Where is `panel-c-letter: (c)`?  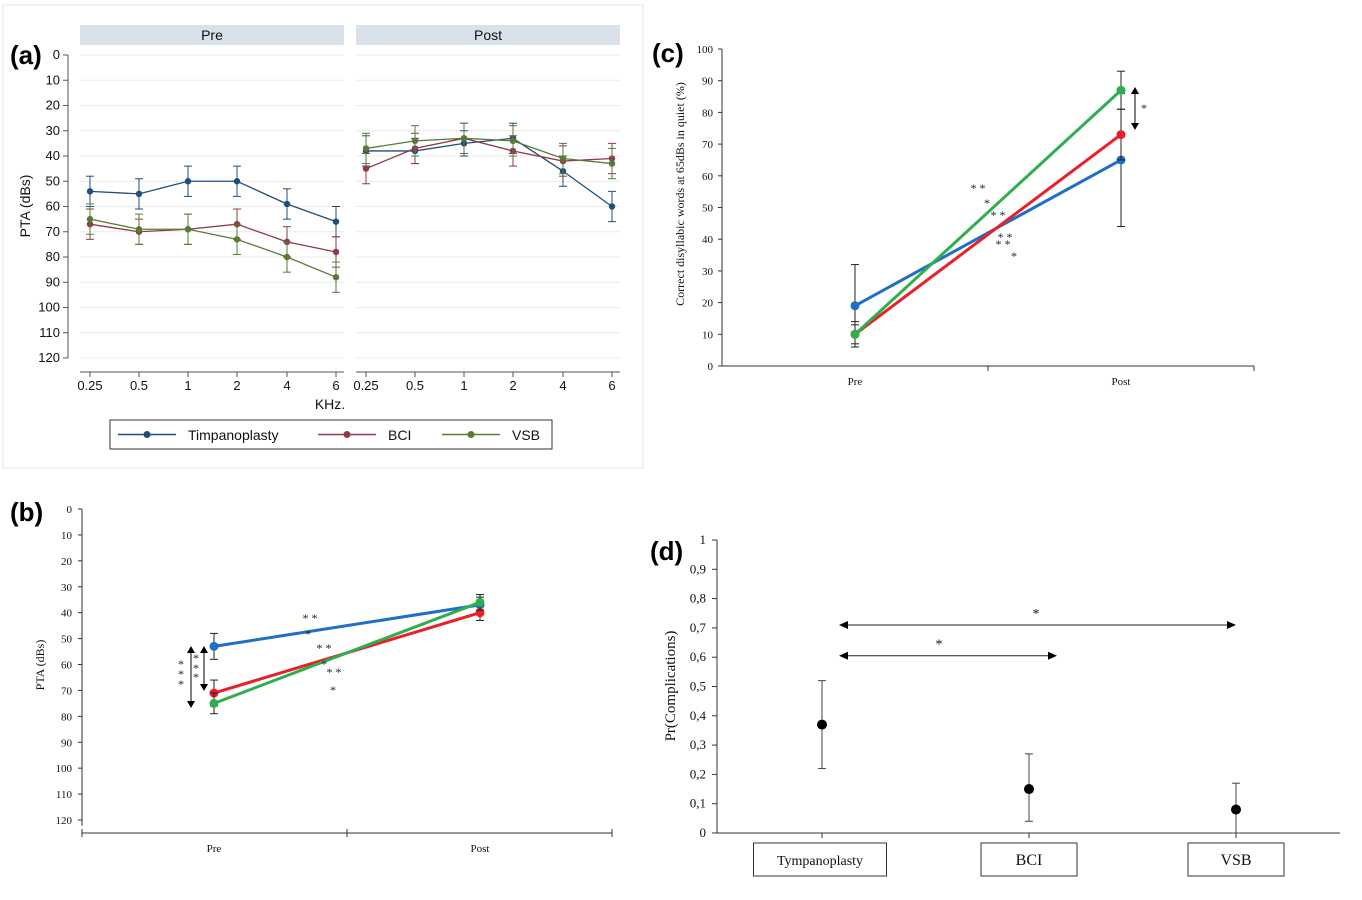 panel-c-letter: (c) is located at coordinates (668, 53).